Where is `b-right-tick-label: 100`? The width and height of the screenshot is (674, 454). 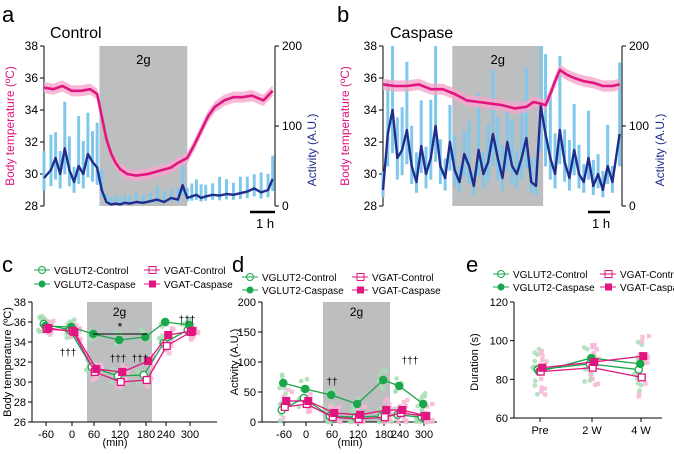
b-right-tick-label: 100 is located at coordinates (639, 126).